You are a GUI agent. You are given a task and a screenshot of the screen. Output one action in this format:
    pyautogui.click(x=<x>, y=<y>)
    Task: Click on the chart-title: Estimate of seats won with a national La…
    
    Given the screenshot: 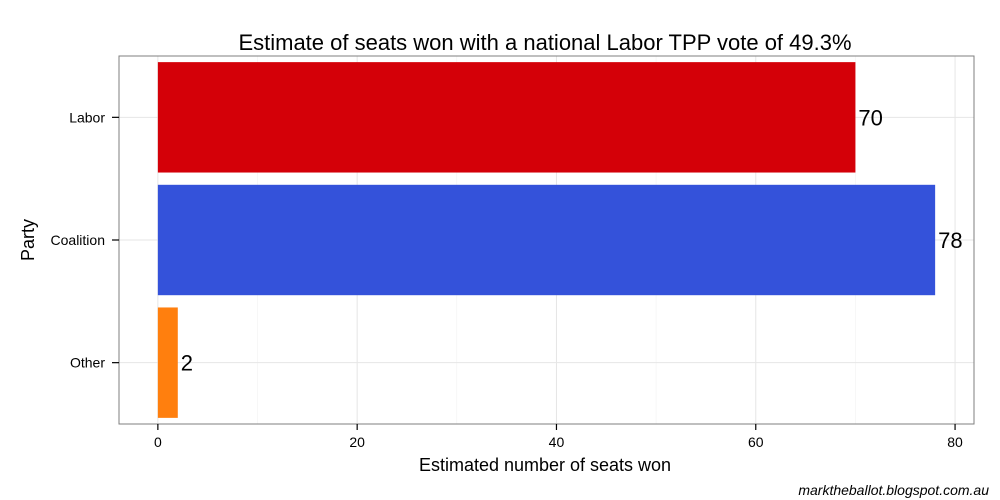 What is the action you would take?
    pyautogui.click(x=544, y=42)
    